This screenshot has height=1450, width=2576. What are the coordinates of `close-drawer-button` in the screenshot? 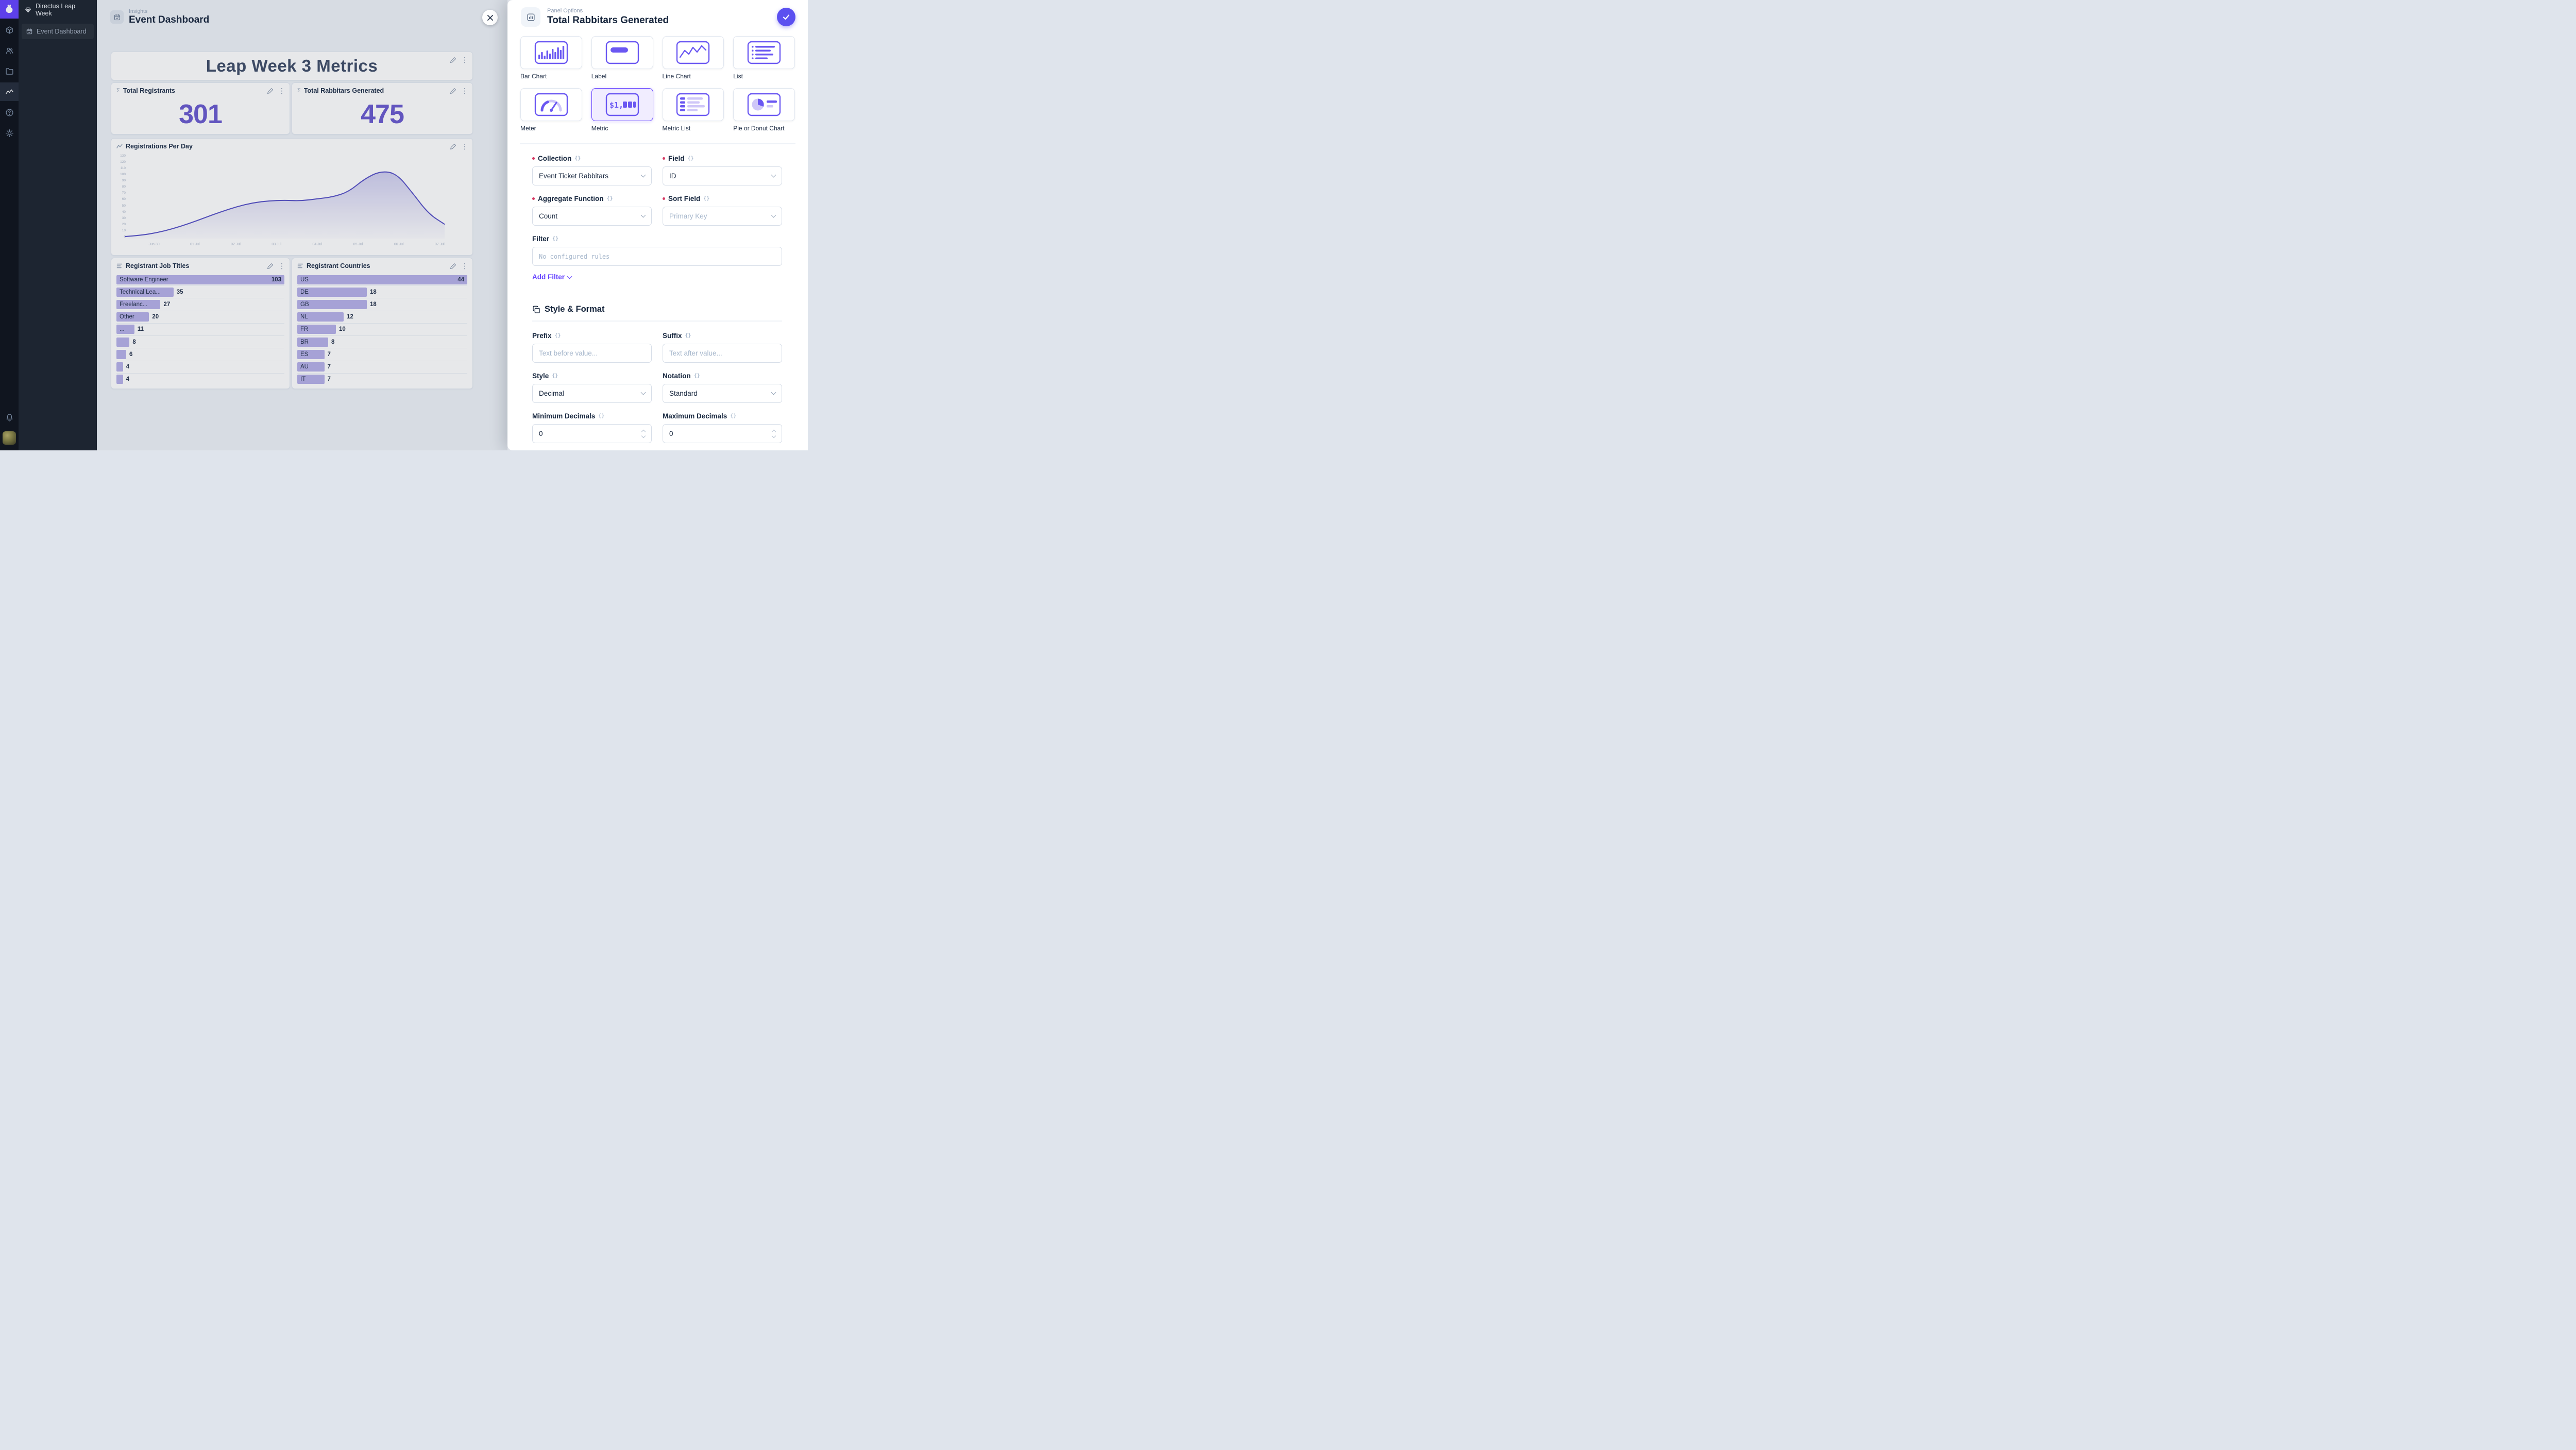 It's located at (490, 17).